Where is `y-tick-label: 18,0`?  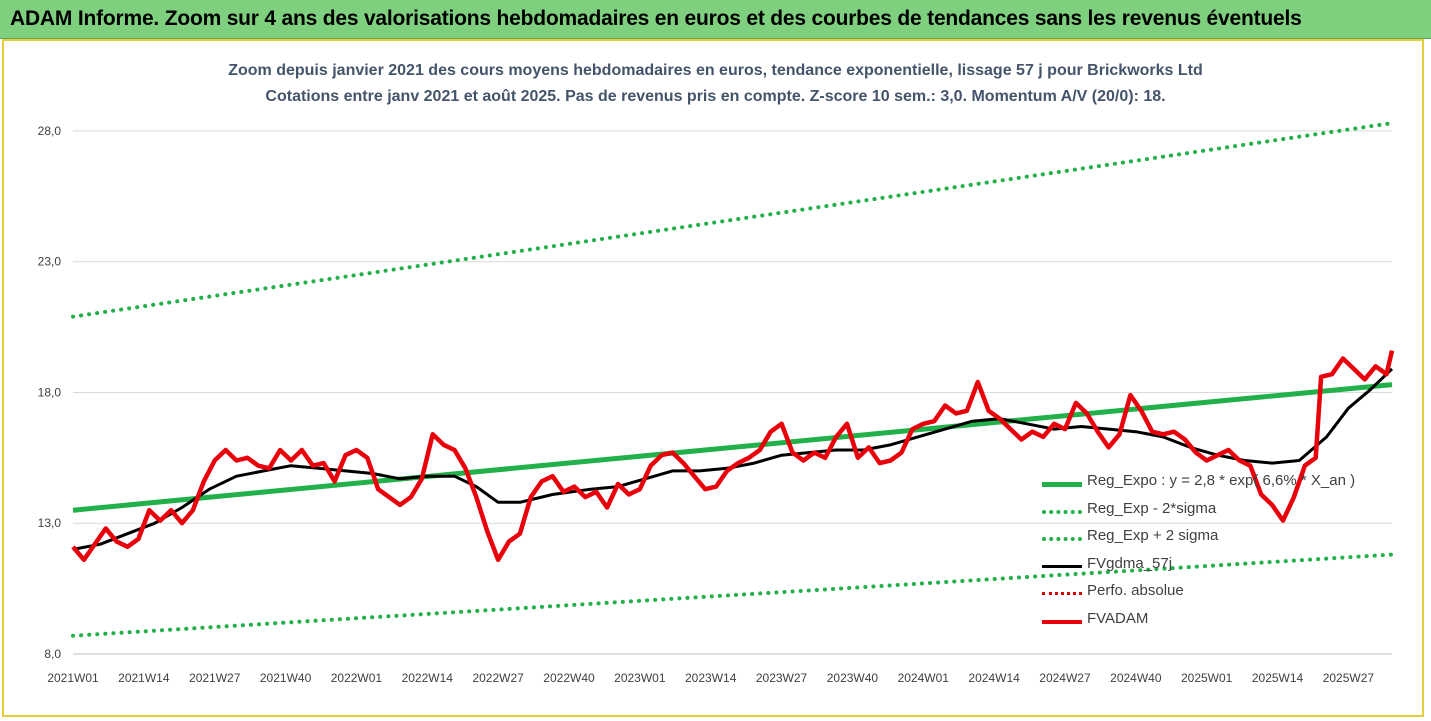
y-tick-label: 18,0 is located at coordinates (50, 392).